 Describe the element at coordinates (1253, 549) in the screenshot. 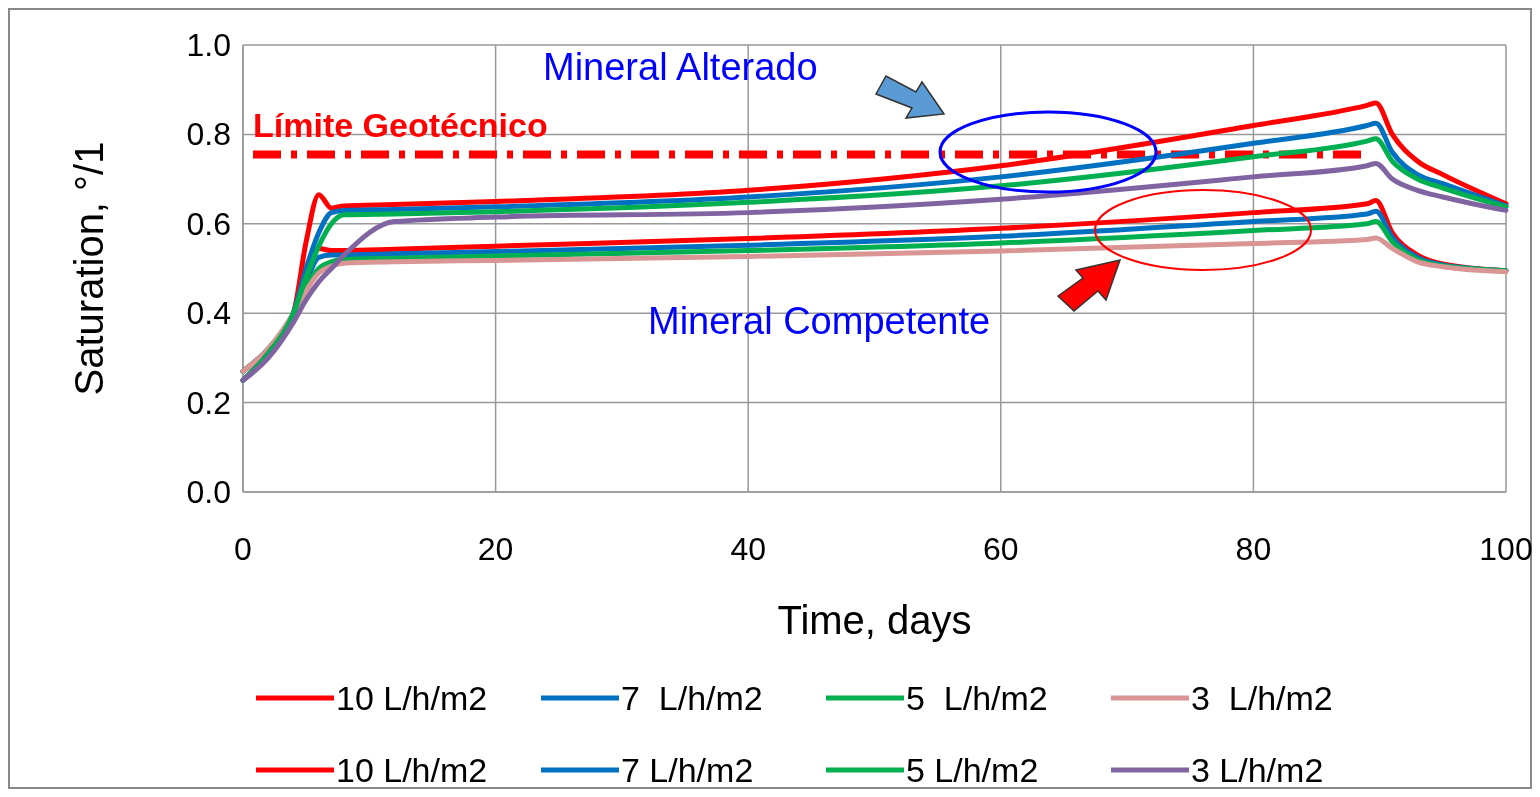

I see `x-tick-label: 80` at that location.